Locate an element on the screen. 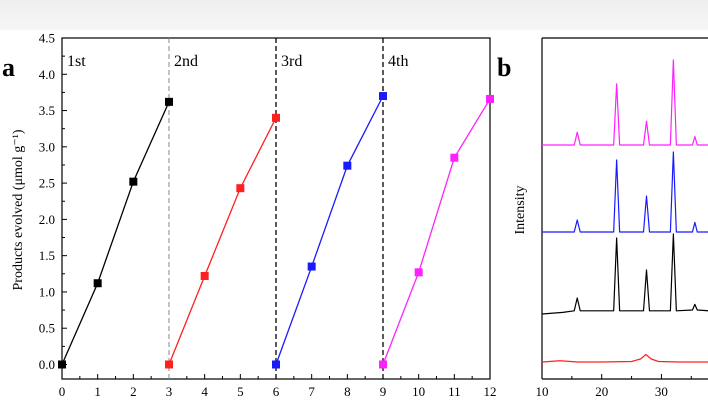 The height and width of the screenshot is (411, 708). x-tick-label-a: 1 is located at coordinates (97, 391).